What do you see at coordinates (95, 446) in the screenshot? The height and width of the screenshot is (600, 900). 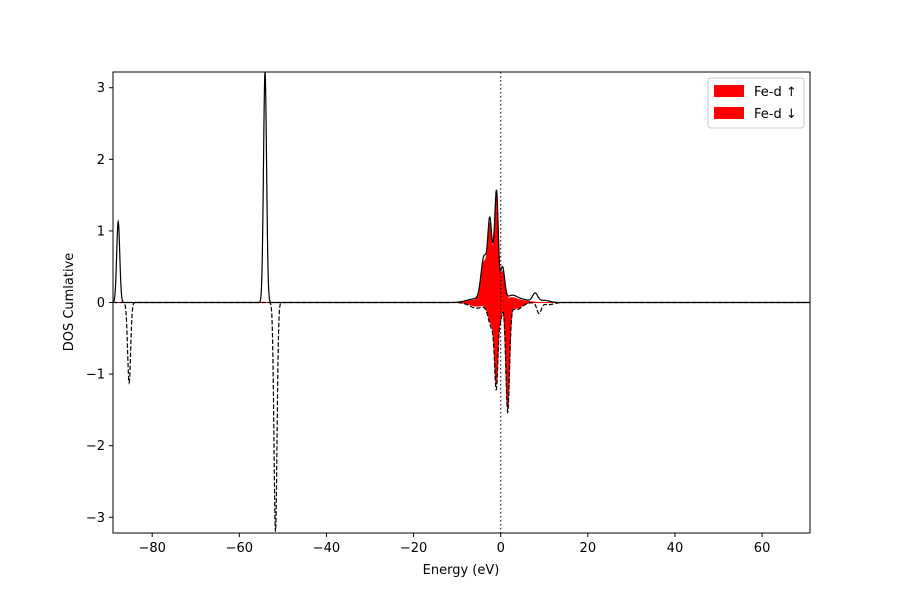 I see `y-tick-label: −2` at bounding box center [95, 446].